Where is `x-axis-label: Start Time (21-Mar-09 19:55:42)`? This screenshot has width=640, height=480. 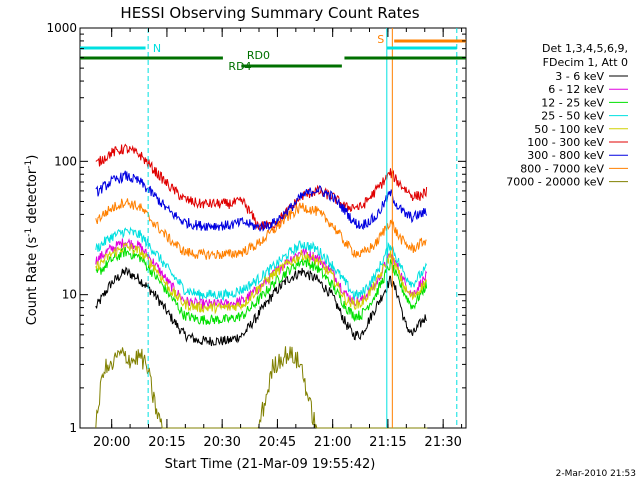
x-axis-label: Start Time (21-Mar-09 19:55:42) is located at coordinates (270, 464).